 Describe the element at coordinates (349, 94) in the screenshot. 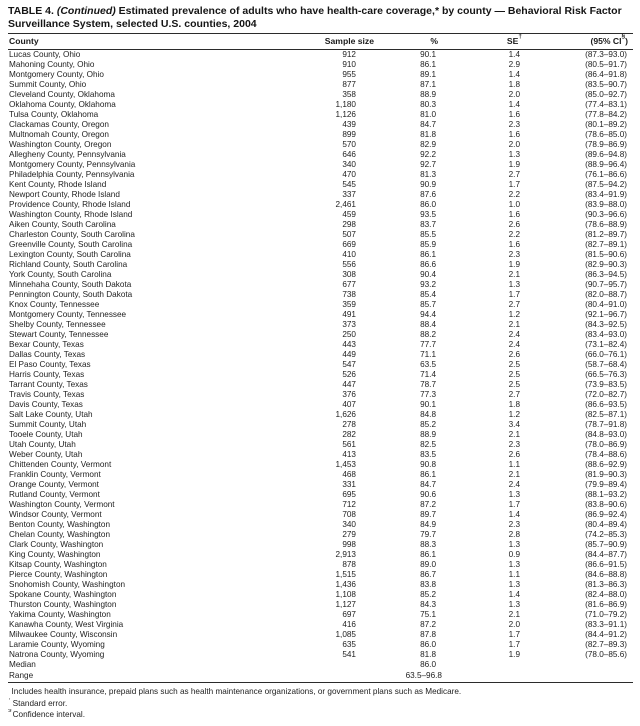

I see `sample-size-cell: 358` at that location.